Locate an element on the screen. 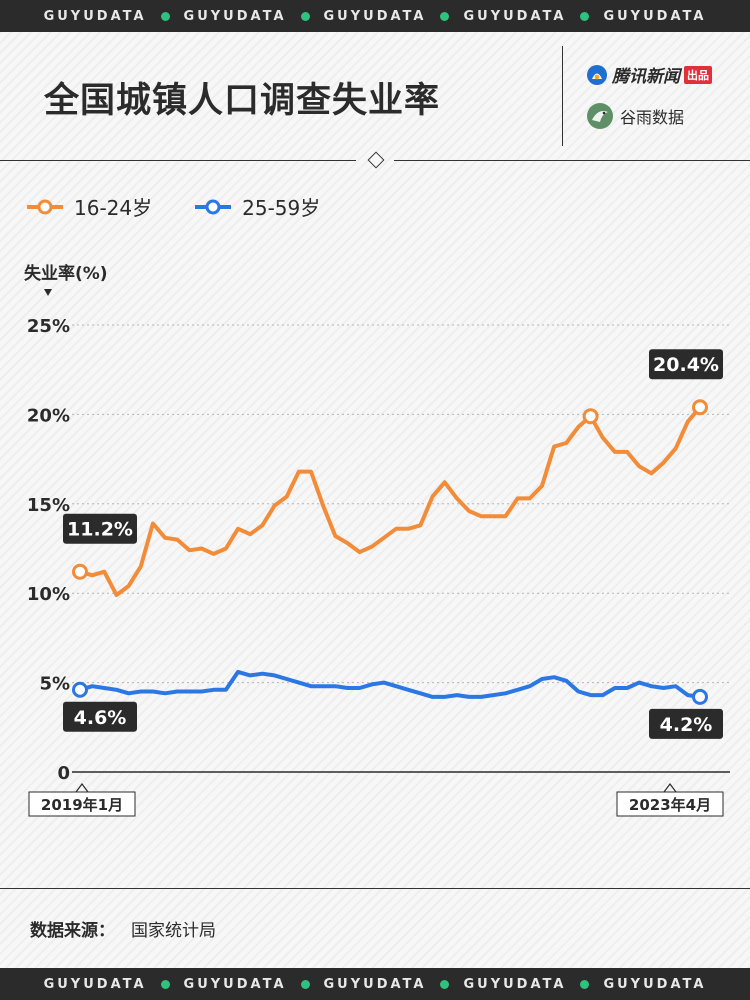 The width and height of the screenshot is (750, 1000). y-tick-label: 25% is located at coordinates (48, 326).